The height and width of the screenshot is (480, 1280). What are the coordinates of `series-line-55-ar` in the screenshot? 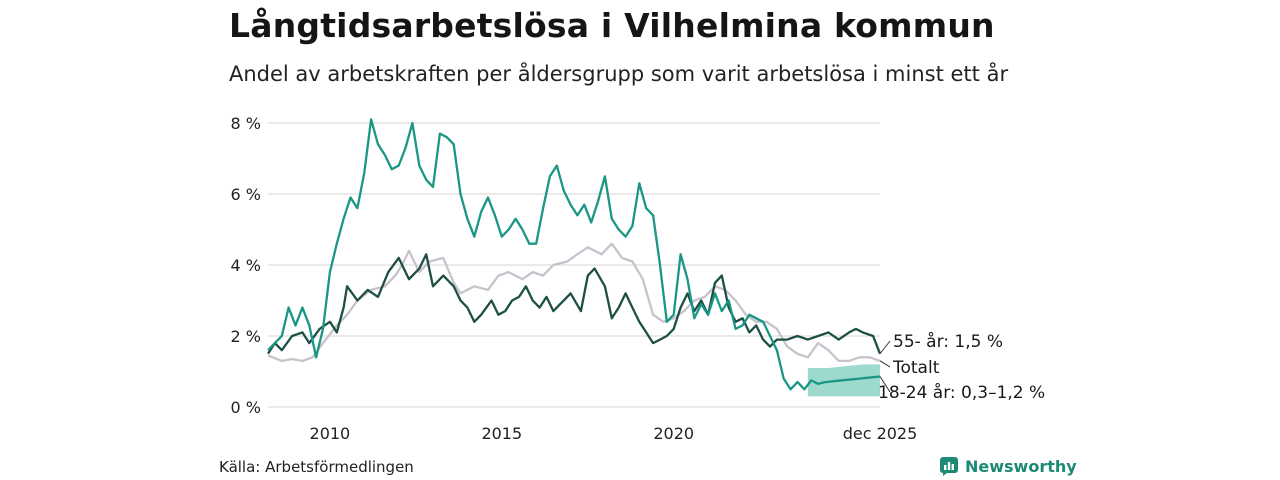 It's located at (574, 304).